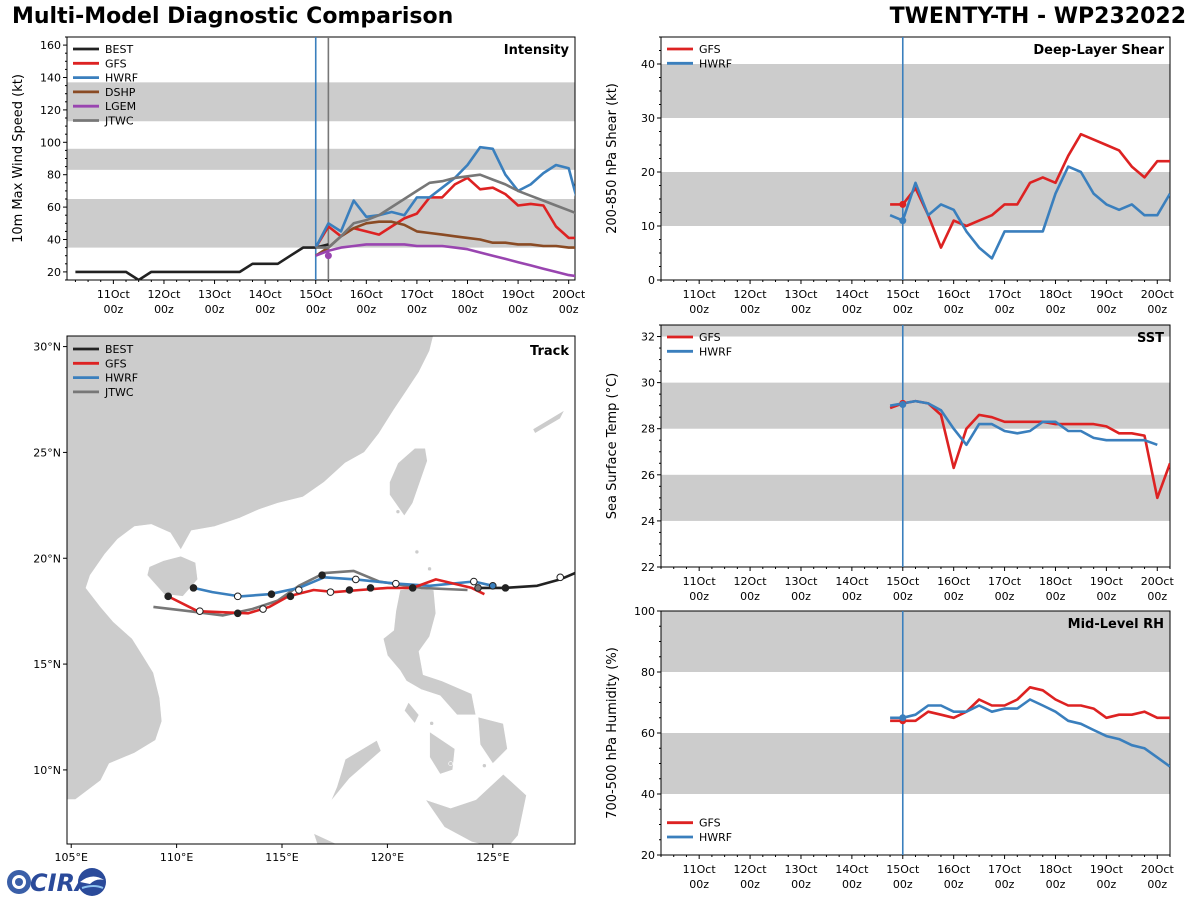 The height and width of the screenshot is (900, 1200). I want to click on mindoro-island, so click(411, 712).